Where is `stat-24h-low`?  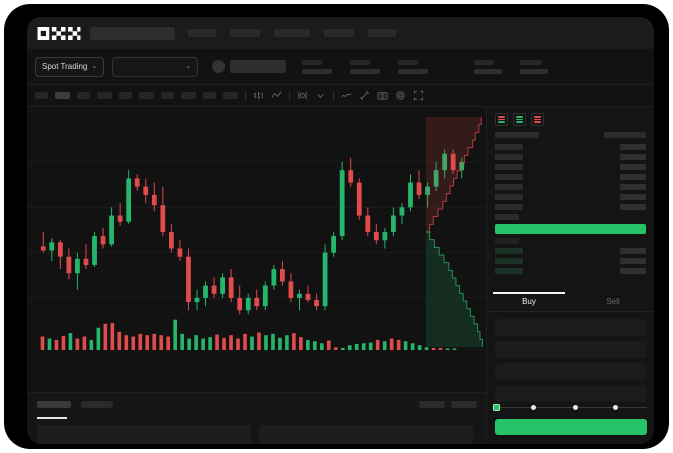 stat-24h-low is located at coordinates (488, 66).